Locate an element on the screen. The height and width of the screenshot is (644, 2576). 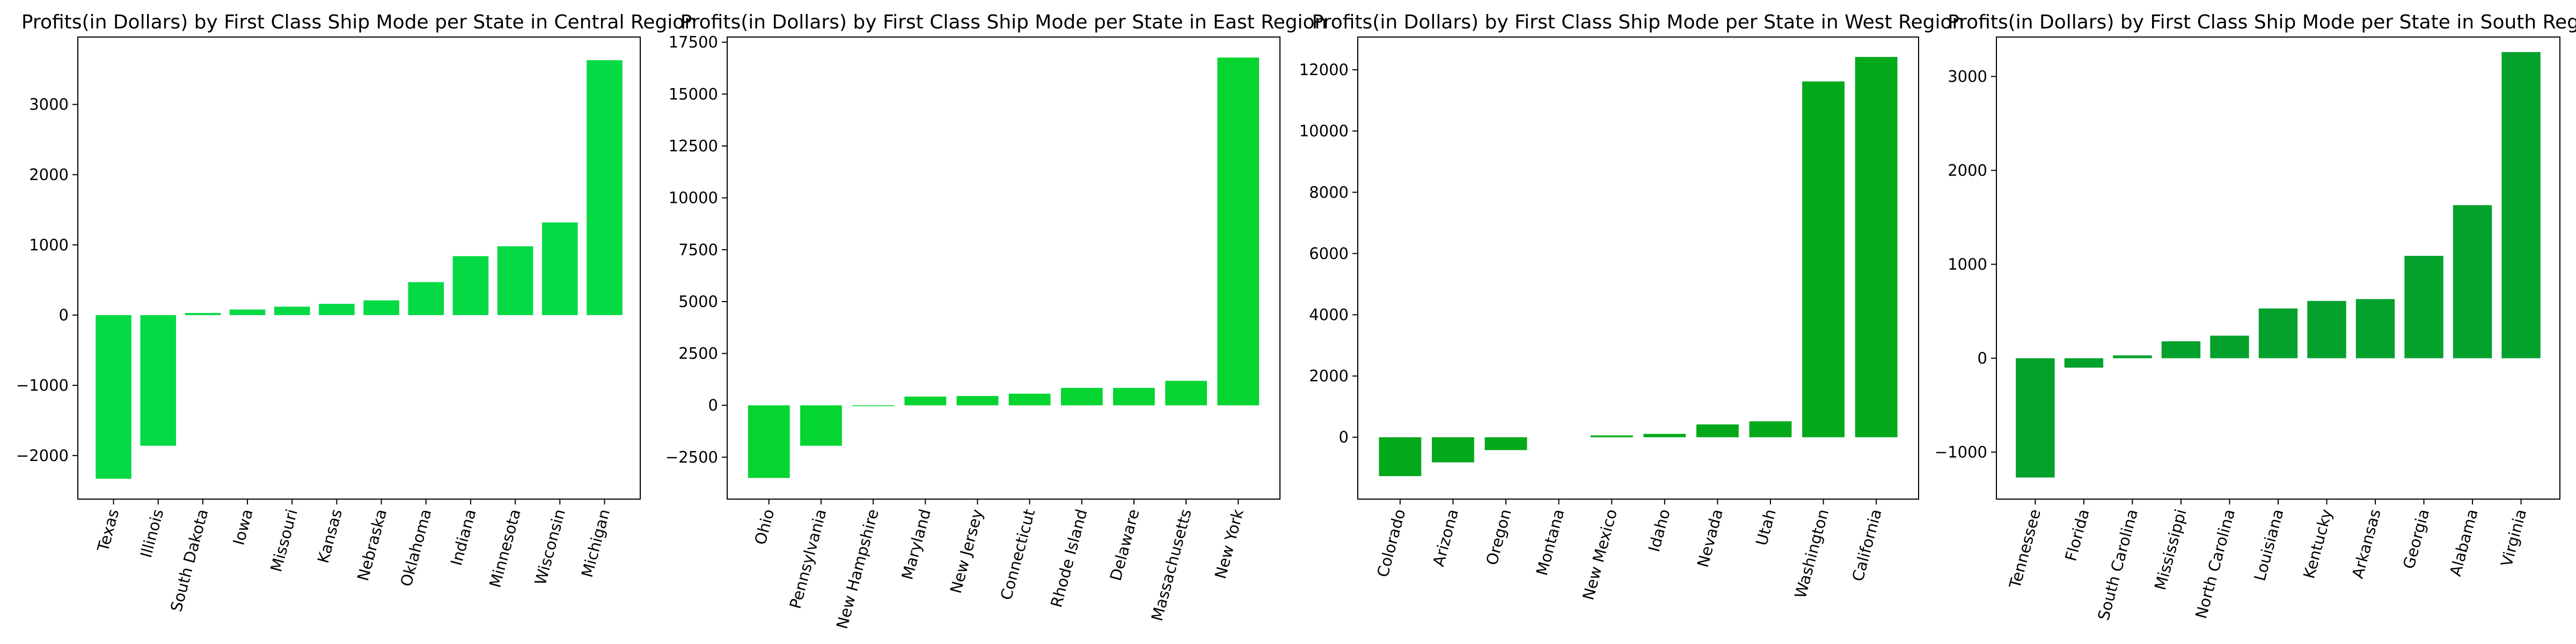
x-tick-label: Washington is located at coordinates (1811, 553).